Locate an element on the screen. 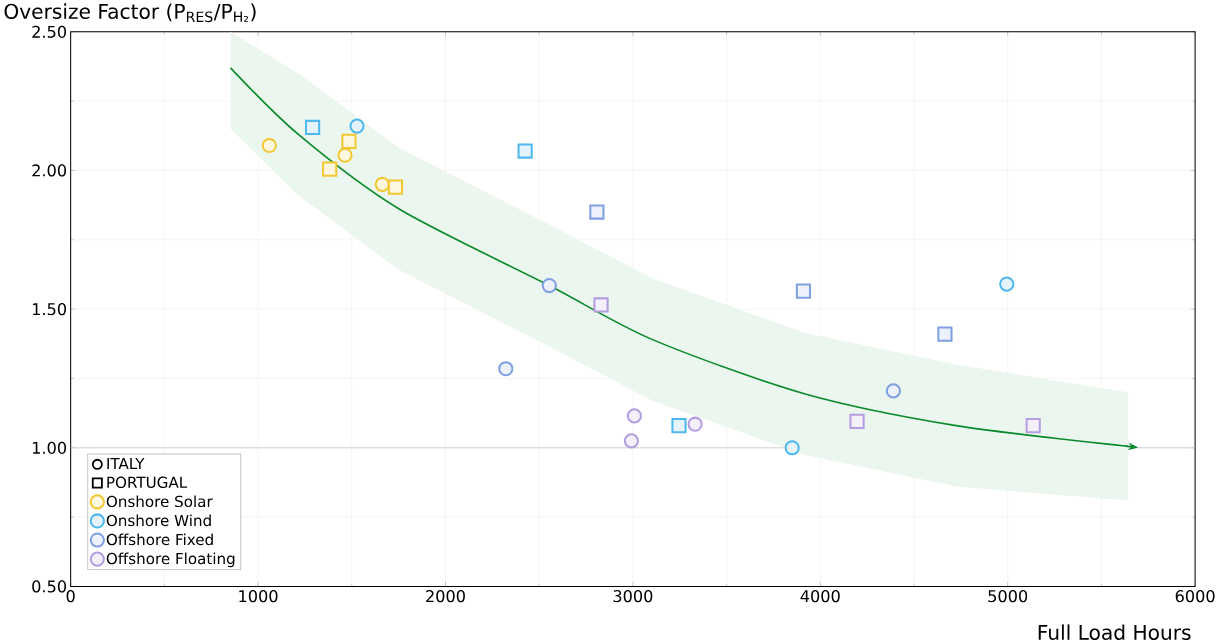  y-tick-label: 2.00 is located at coordinates (49, 170).